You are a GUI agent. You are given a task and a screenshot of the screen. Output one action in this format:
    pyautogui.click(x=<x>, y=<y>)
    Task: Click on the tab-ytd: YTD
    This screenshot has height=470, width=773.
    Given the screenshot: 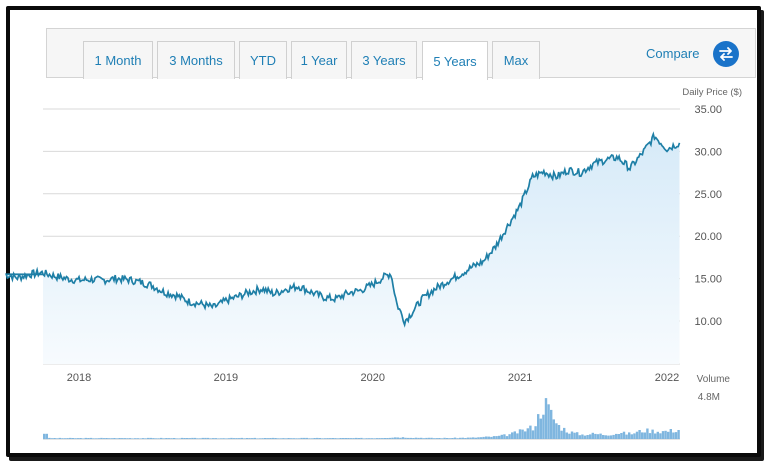 What is the action you would take?
    pyautogui.click(x=263, y=60)
    